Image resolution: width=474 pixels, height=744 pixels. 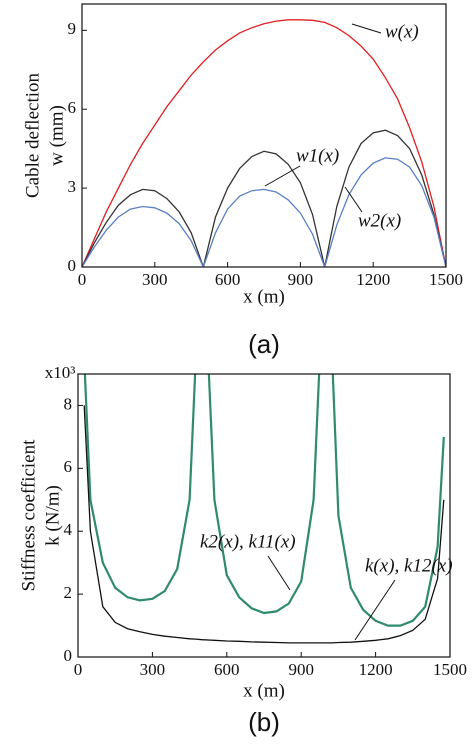 I want to click on y-axis-label: Cable deflection, so click(x=32, y=135).